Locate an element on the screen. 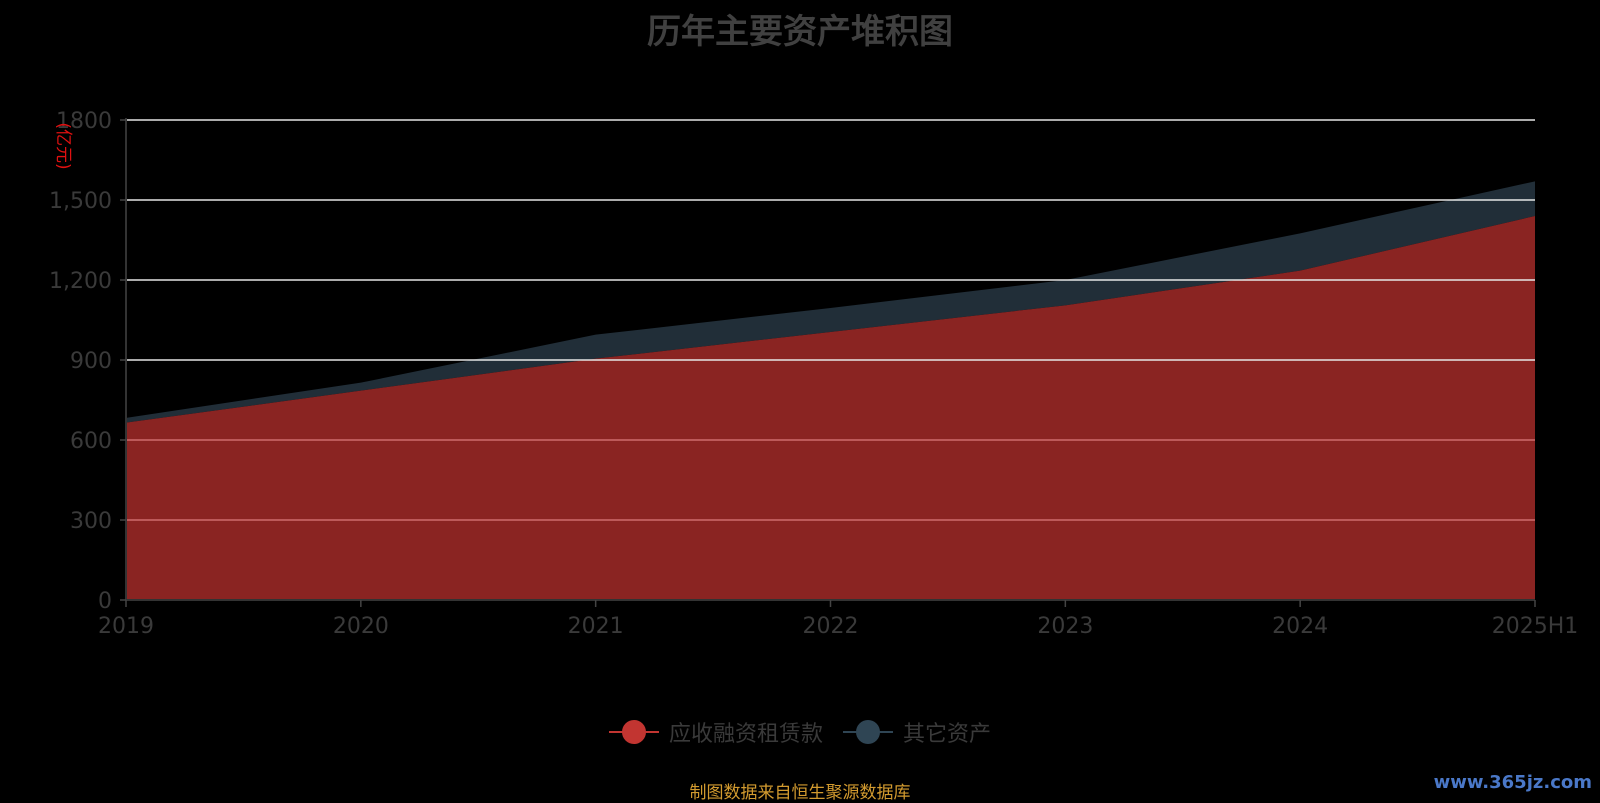  x-tick-label-3: 2022 is located at coordinates (831, 626).